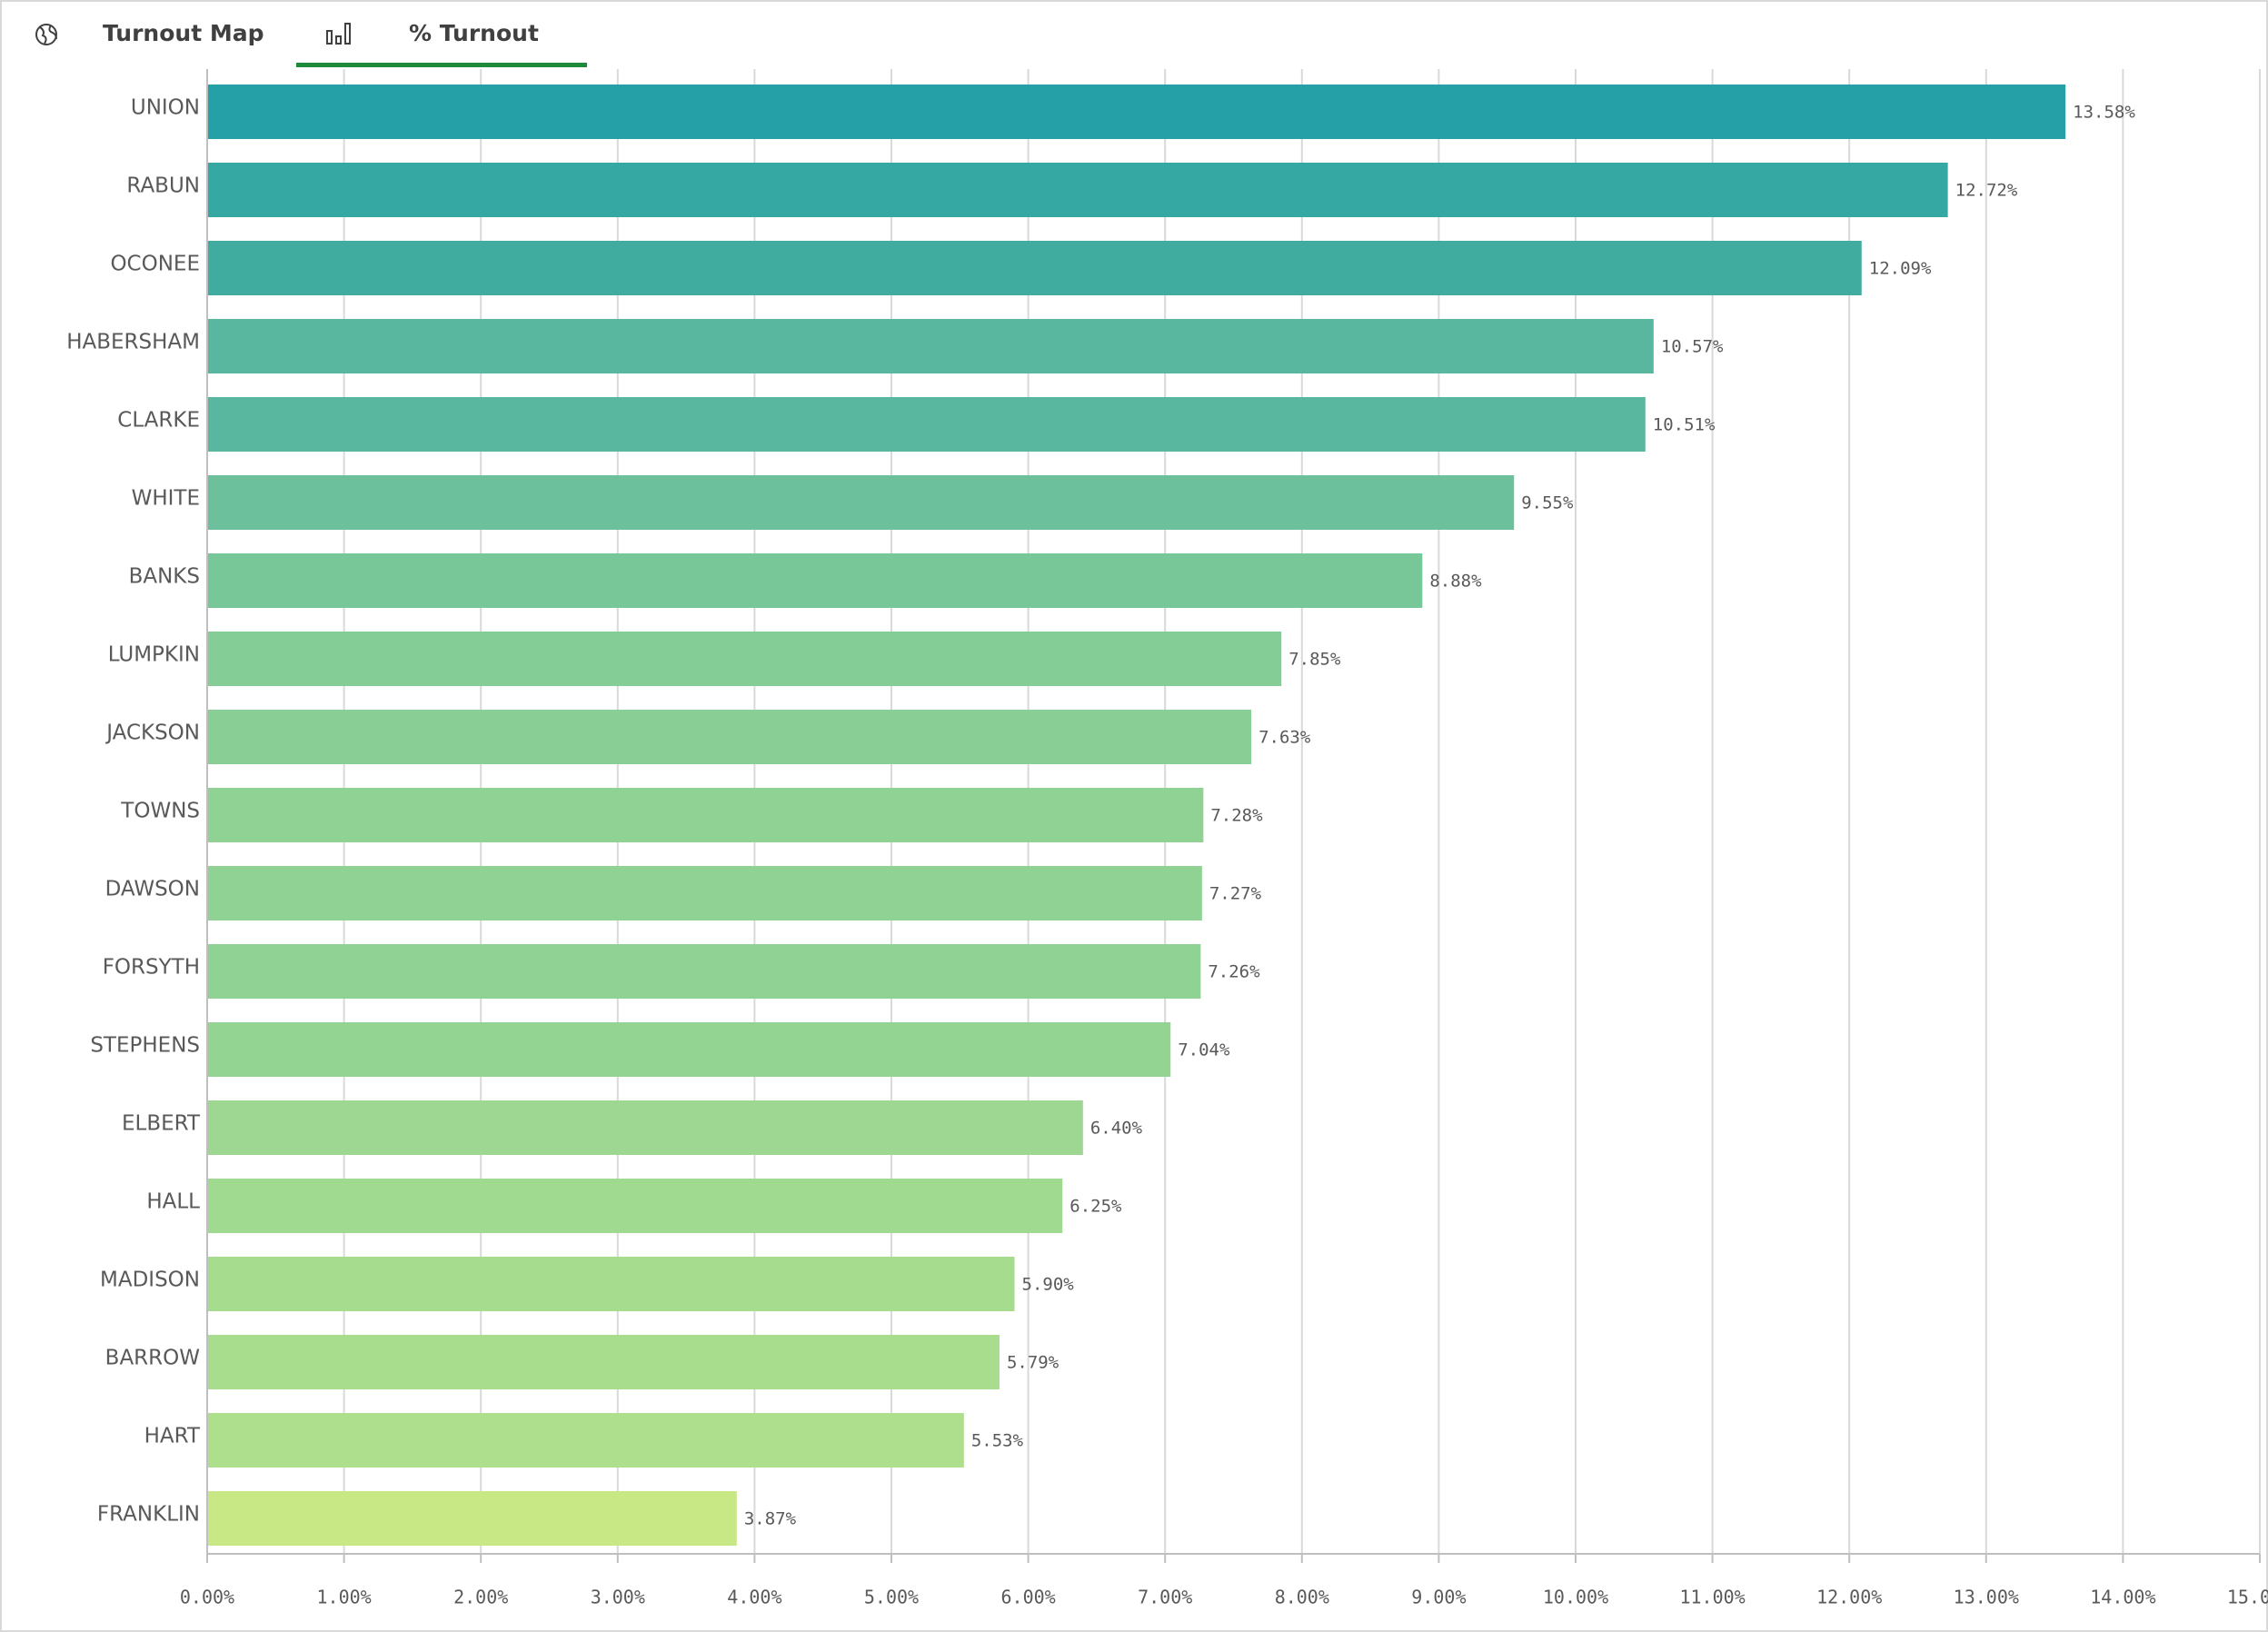 Image resolution: width=2268 pixels, height=1632 pixels. I want to click on x-tick-label: 7.00%, so click(1165, 1597).